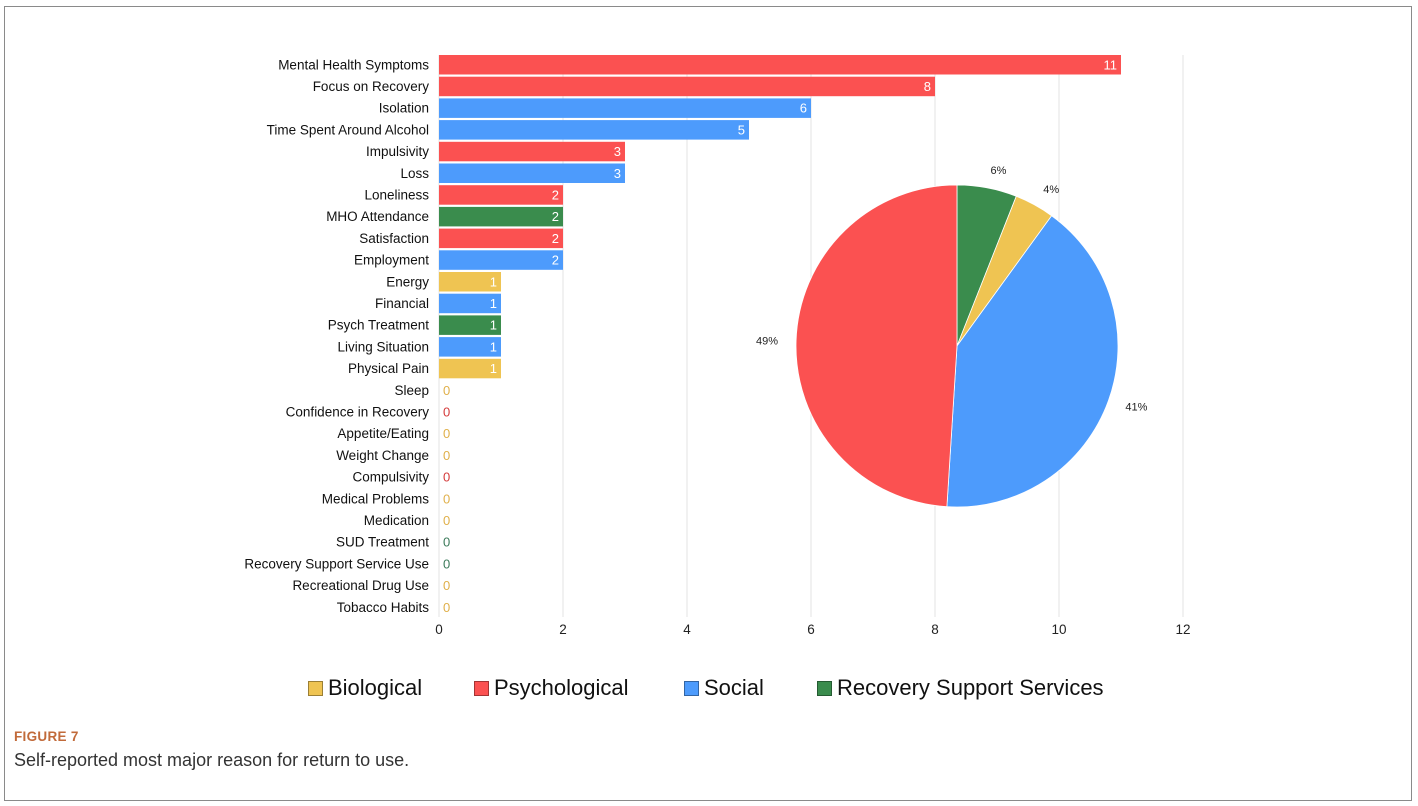 The image size is (1418, 806). What do you see at coordinates (379, 325) in the screenshot?
I see `category-label: Psych Treatment` at bounding box center [379, 325].